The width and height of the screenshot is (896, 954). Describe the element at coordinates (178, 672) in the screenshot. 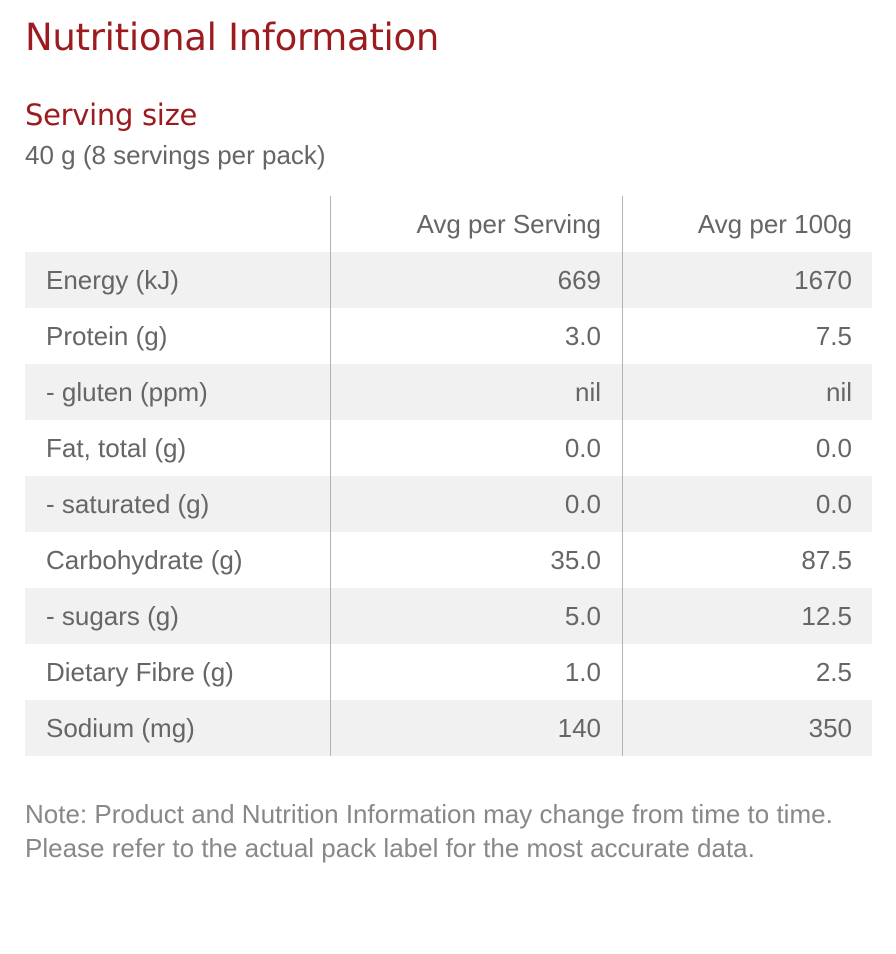

I see `nutrient-name: Dietary Fibre (g)` at that location.